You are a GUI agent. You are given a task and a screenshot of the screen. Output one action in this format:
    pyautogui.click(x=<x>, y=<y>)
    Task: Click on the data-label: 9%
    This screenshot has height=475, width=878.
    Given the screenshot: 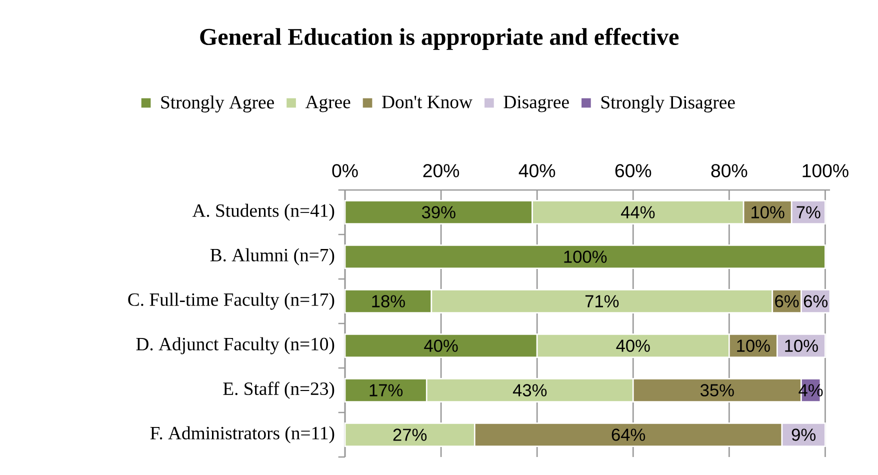 What is the action you would take?
    pyautogui.click(x=804, y=434)
    